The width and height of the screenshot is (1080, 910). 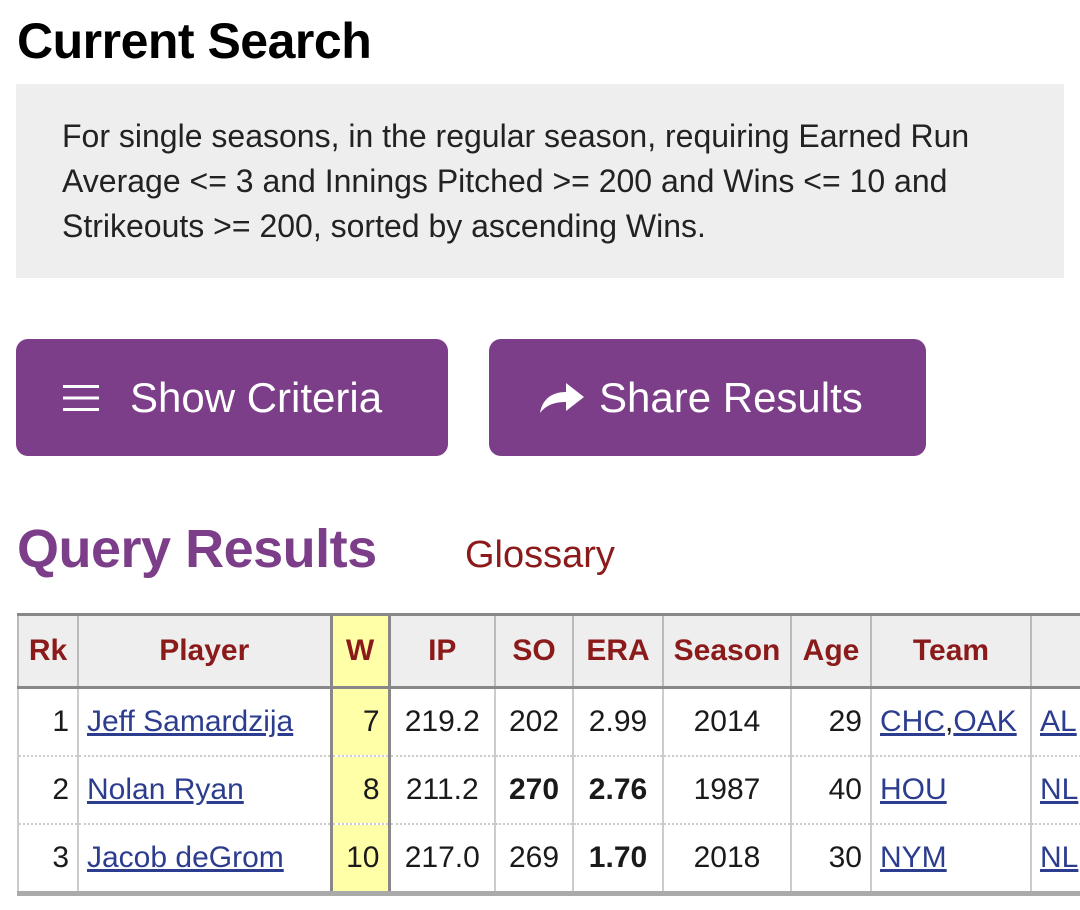 I want to click on team-link: CHC, so click(x=912, y=721).